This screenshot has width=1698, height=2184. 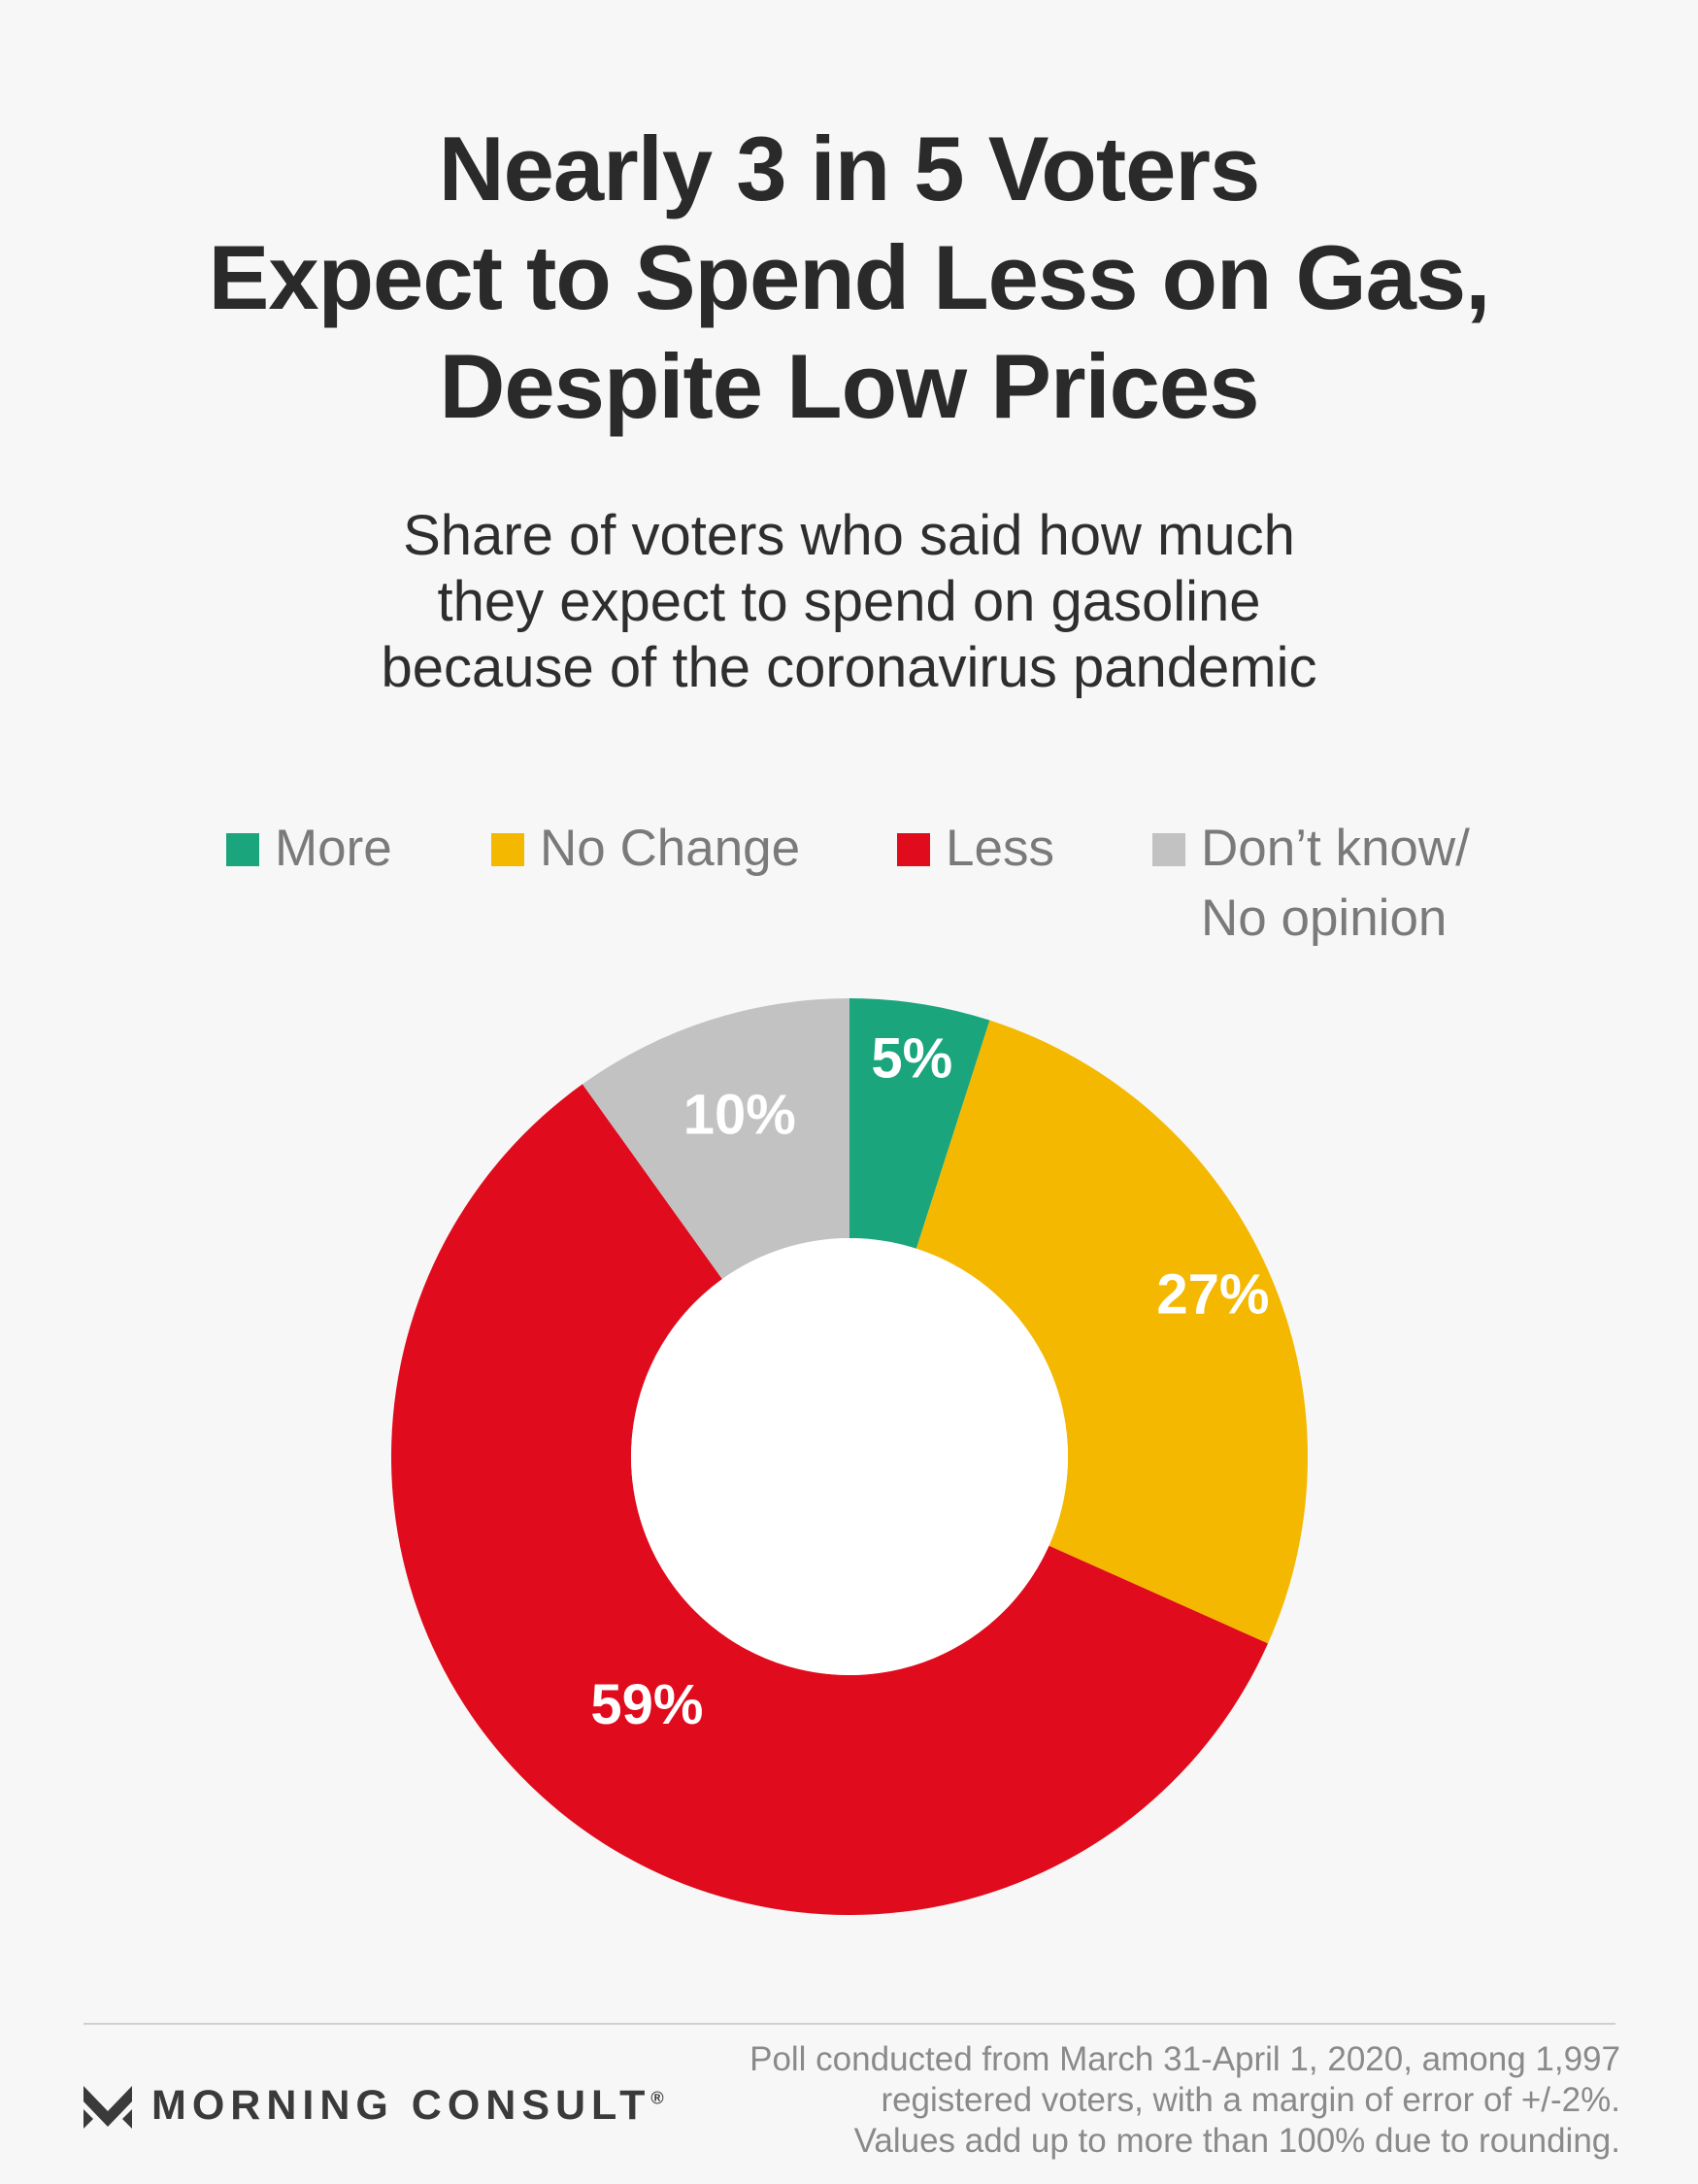 What do you see at coordinates (646, 1704) in the screenshot?
I see `donut-slice-label: 59%` at bounding box center [646, 1704].